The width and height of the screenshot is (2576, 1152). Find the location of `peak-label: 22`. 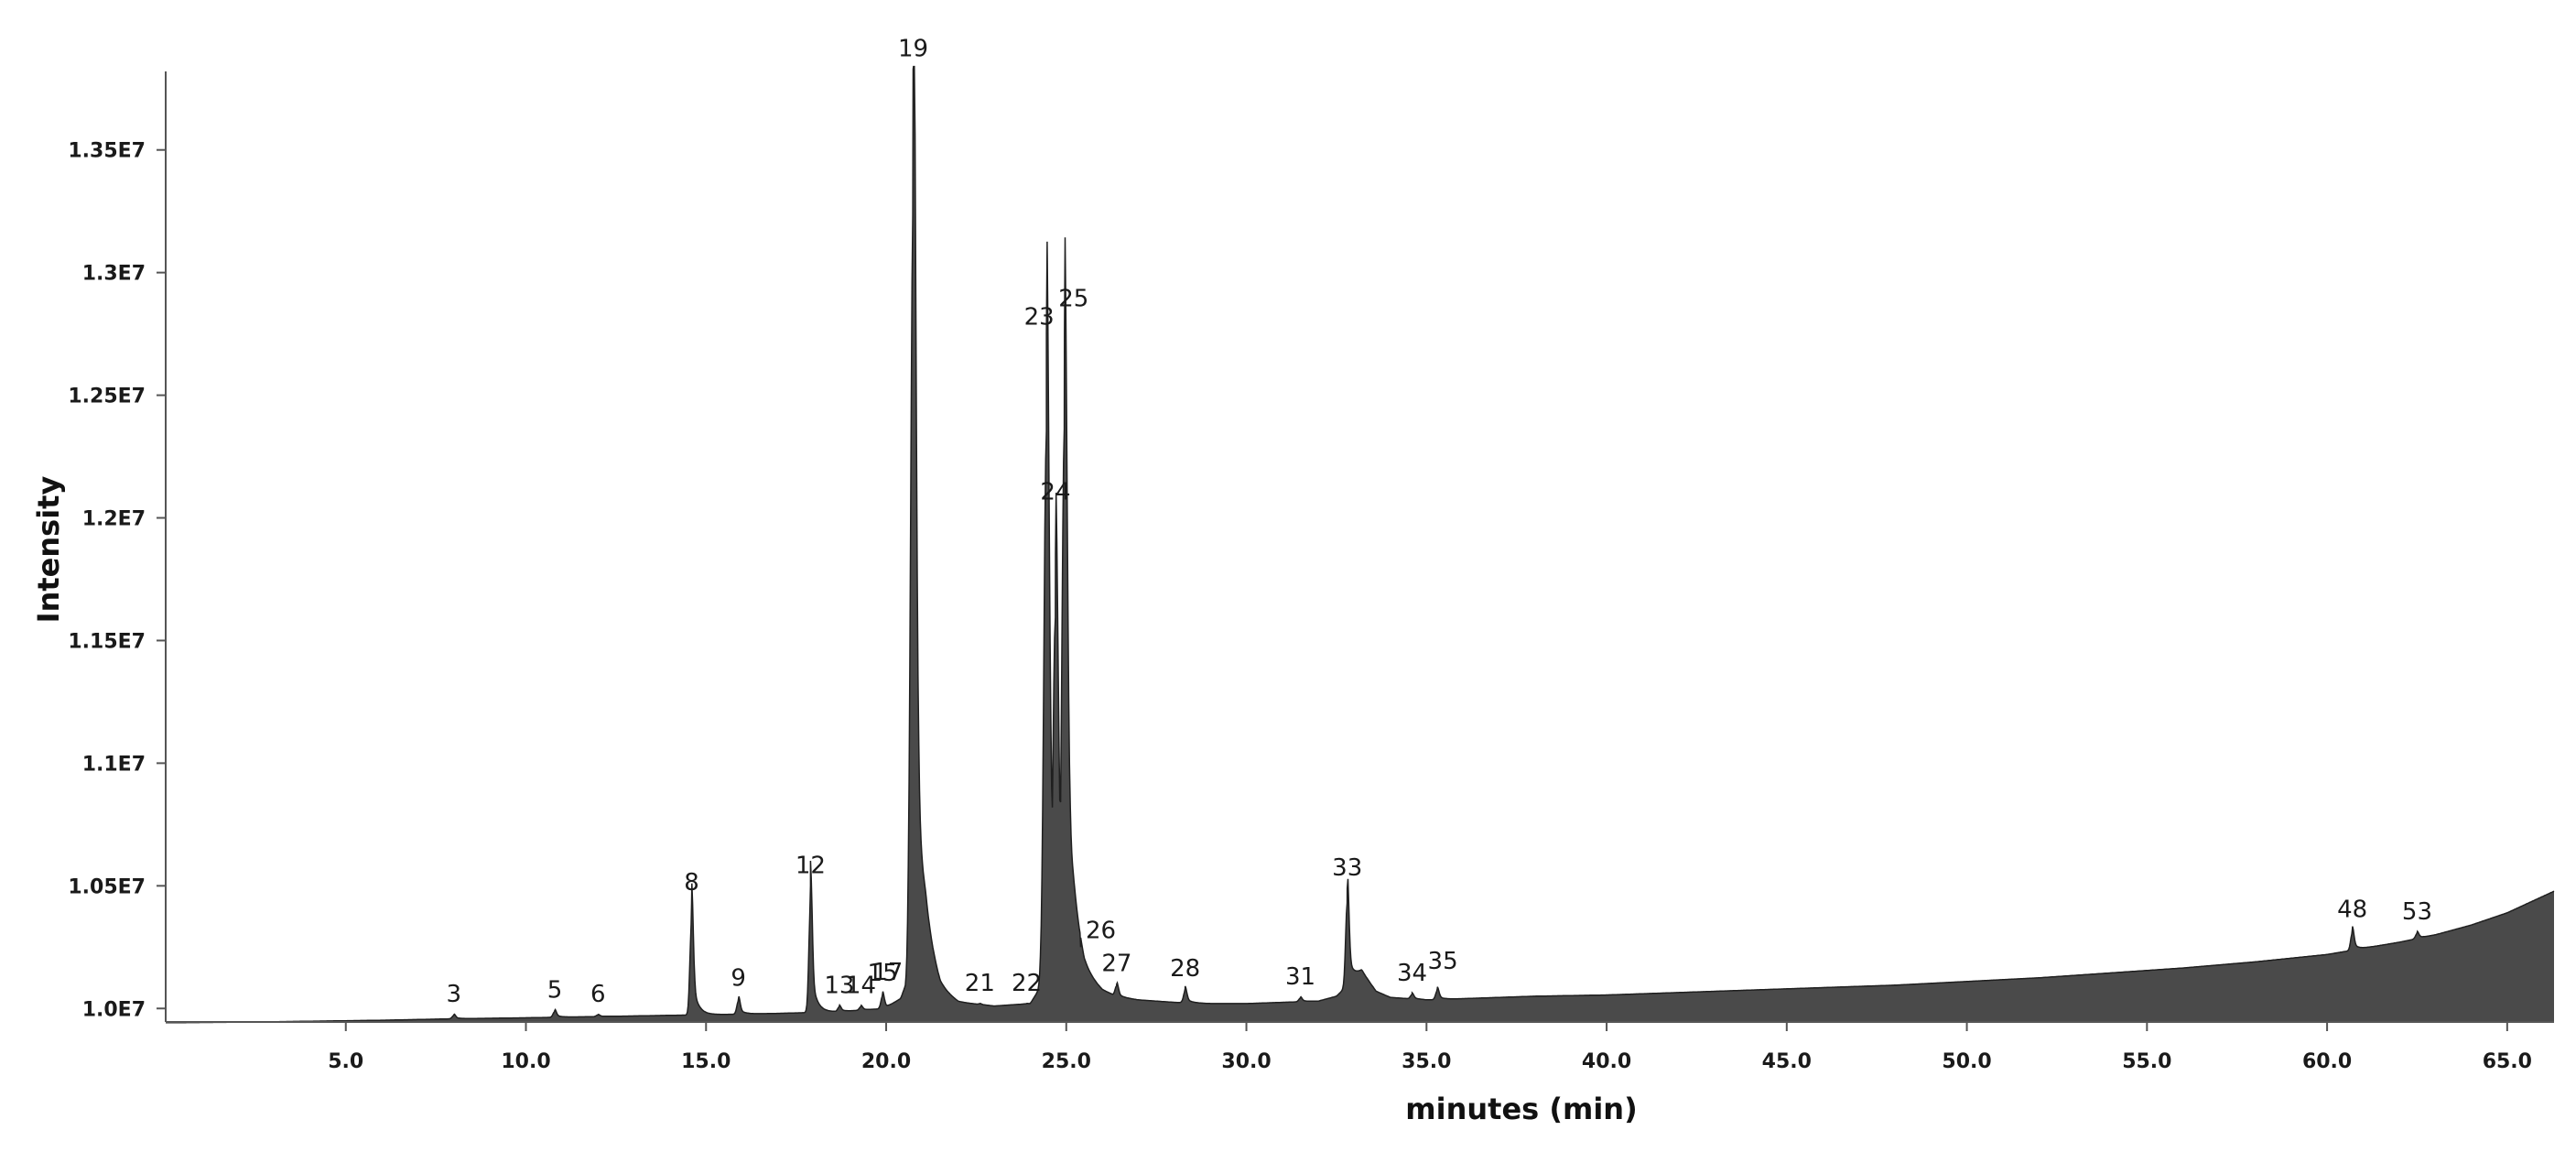

peak-label: 22 is located at coordinates (1027, 983).